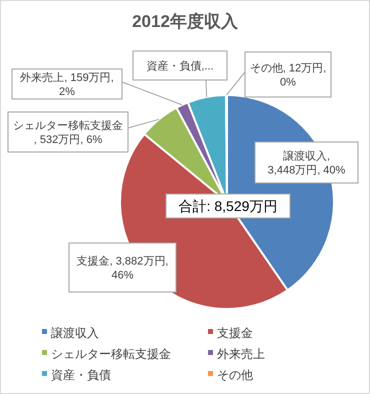  I want to click on legend-label: シェルター移転支援金, so click(111, 354).